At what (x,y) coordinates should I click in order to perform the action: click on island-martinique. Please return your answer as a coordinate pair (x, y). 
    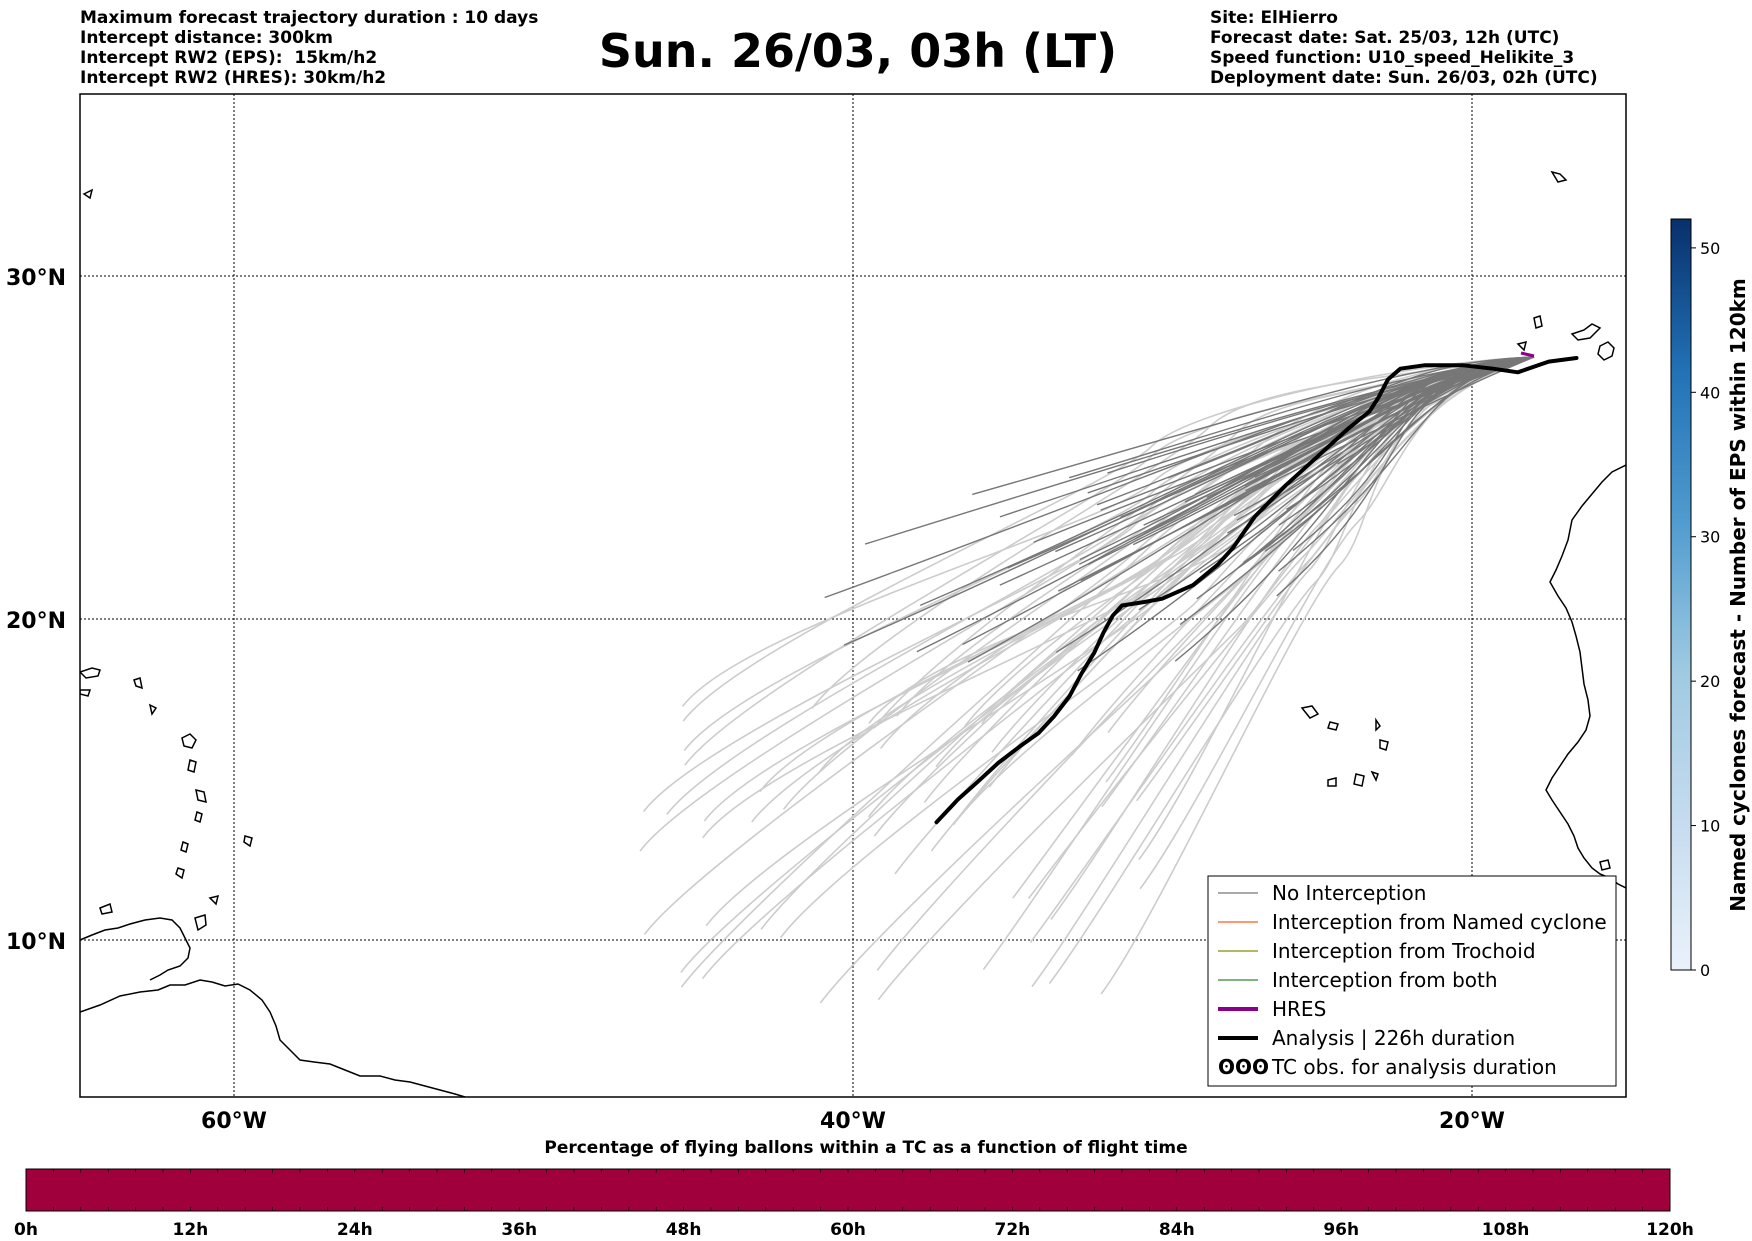
    Looking at the image, I should click on (201, 796).